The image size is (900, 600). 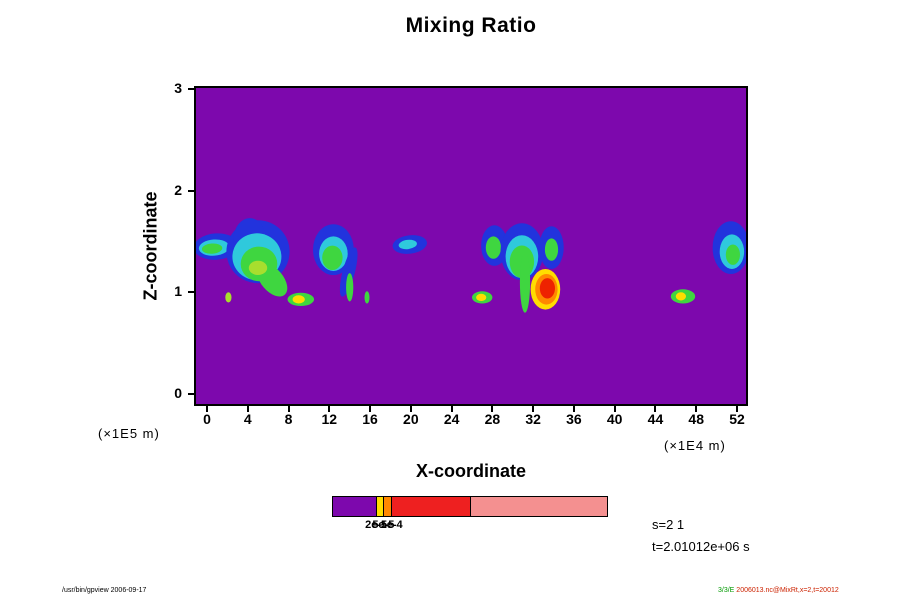 I want to click on x-axis-label: X-coordinate, so click(x=470, y=471).